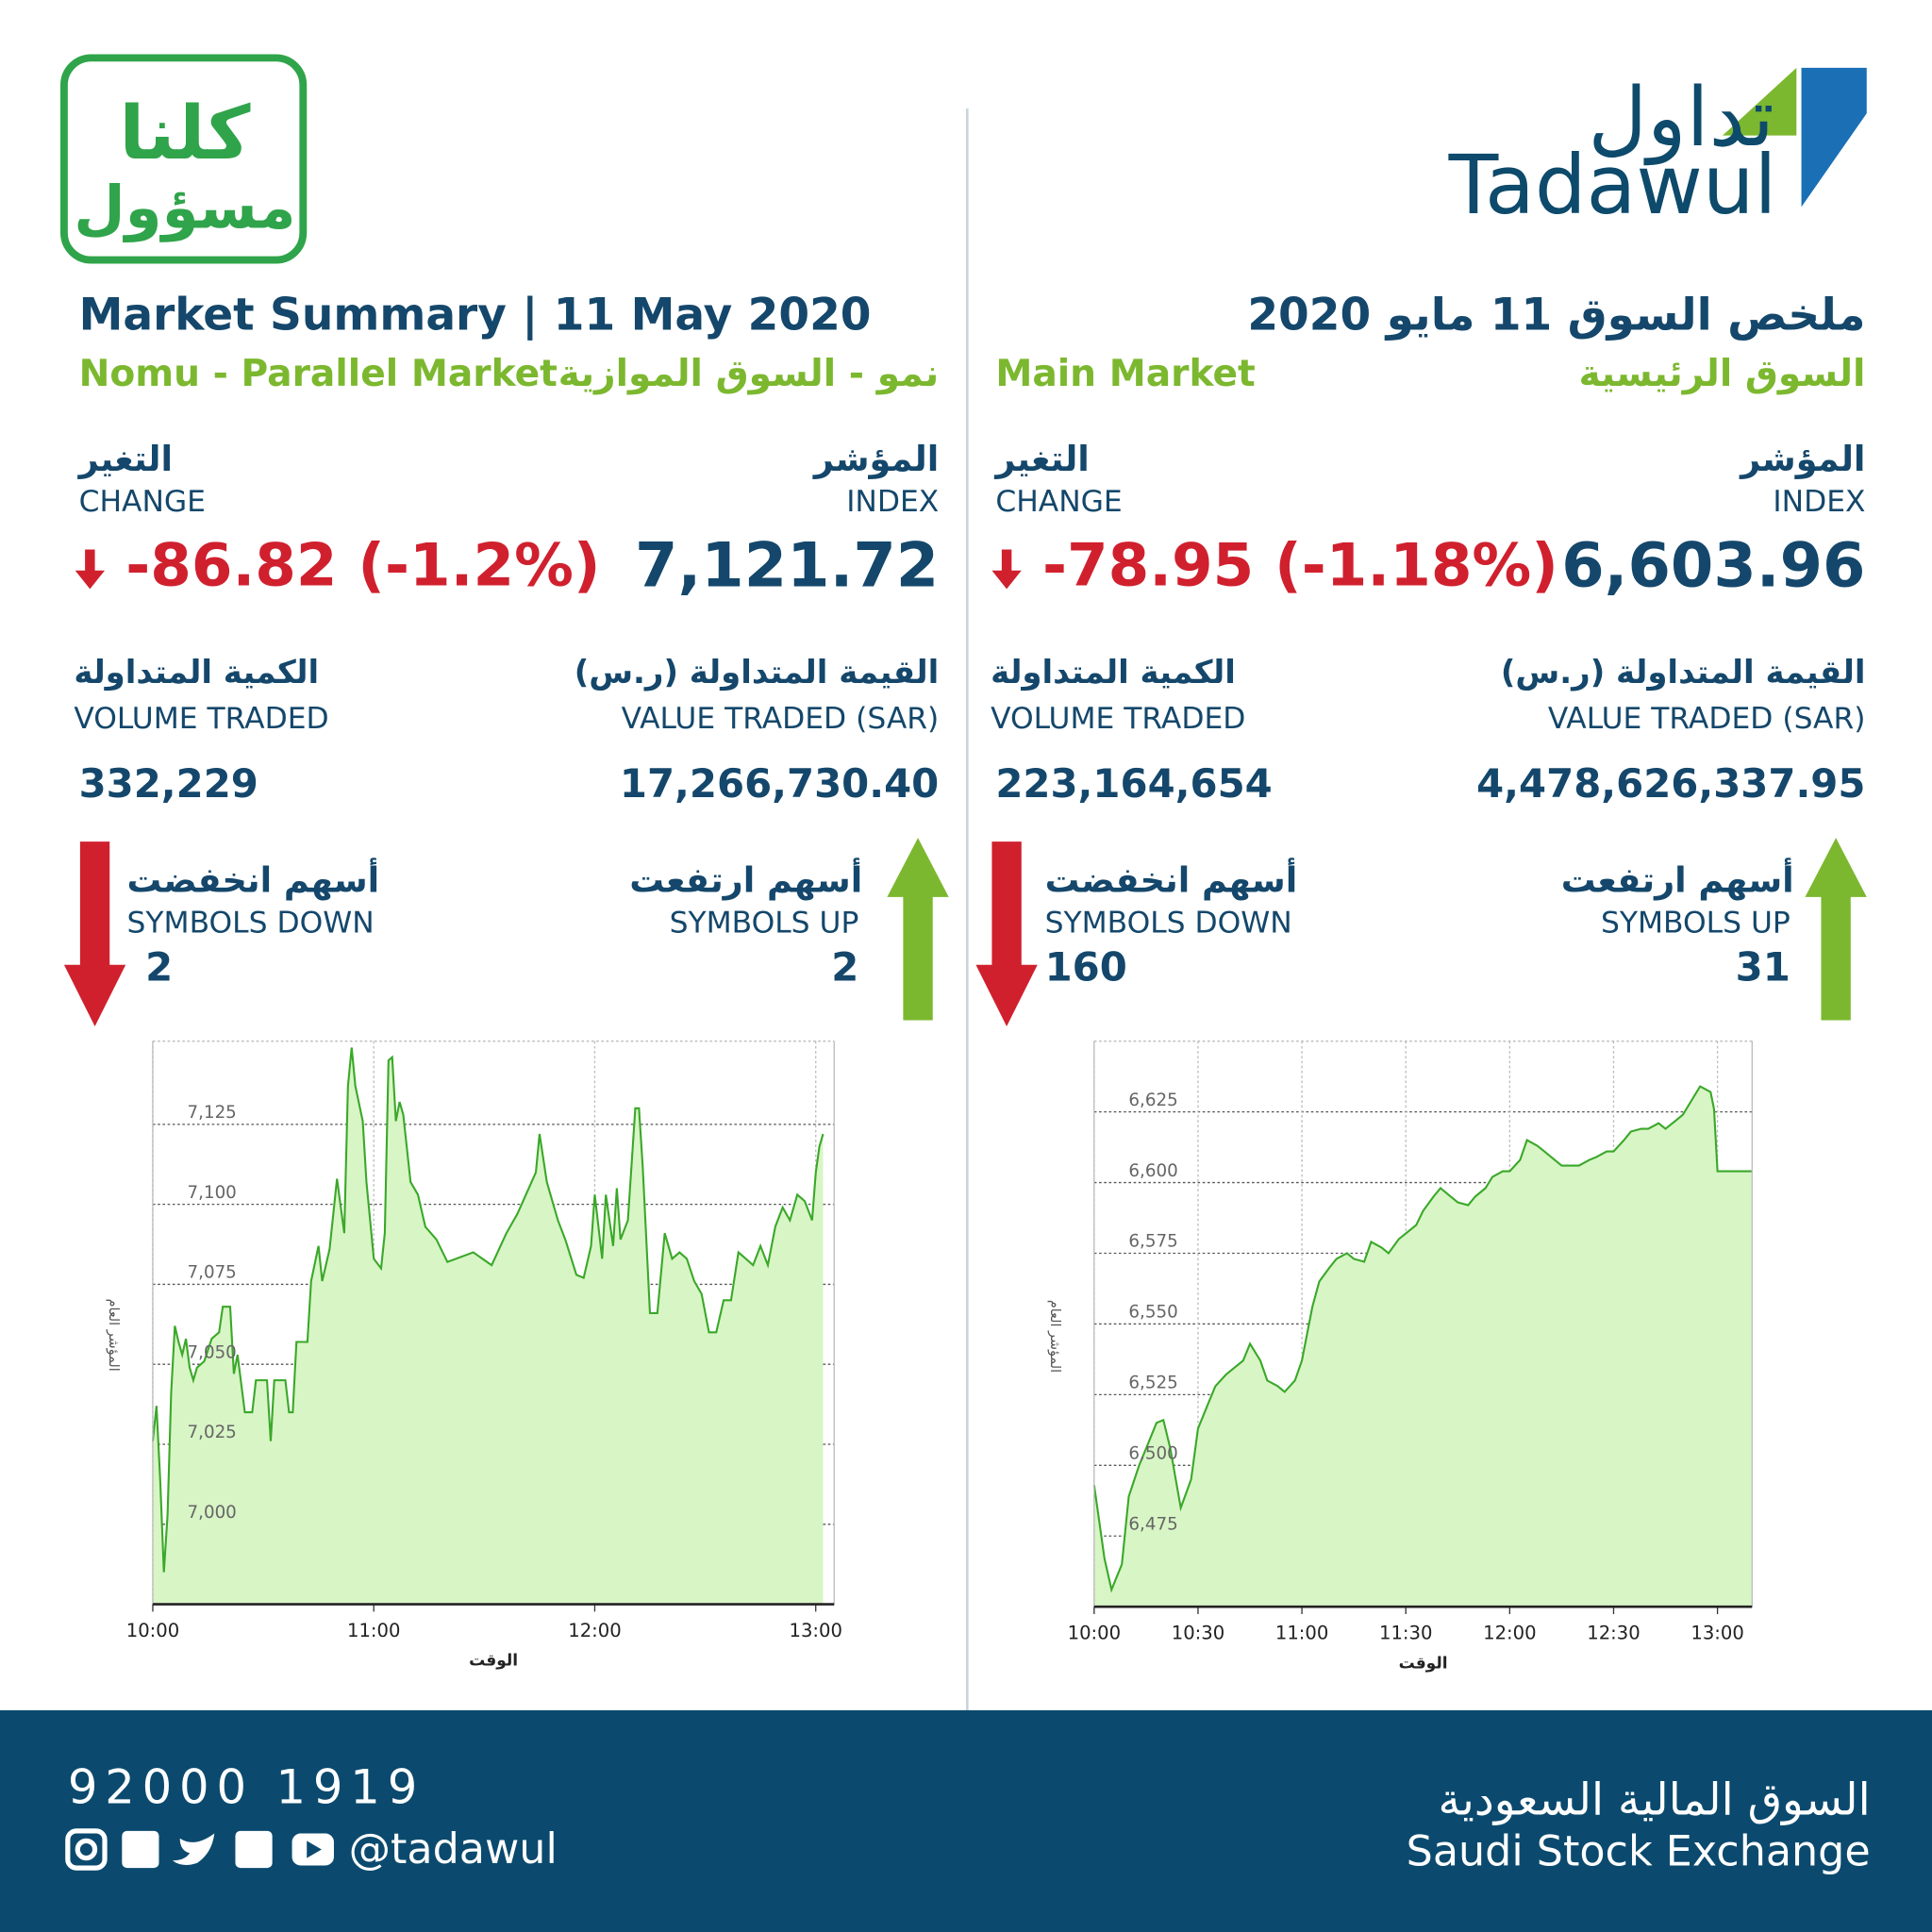  Describe the element at coordinates (1152, 1313) in the screenshot. I see `y-tick-label: 6,550` at that location.